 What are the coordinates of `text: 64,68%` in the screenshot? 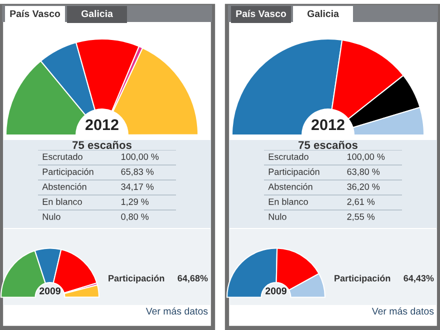 It's located at (193, 279).